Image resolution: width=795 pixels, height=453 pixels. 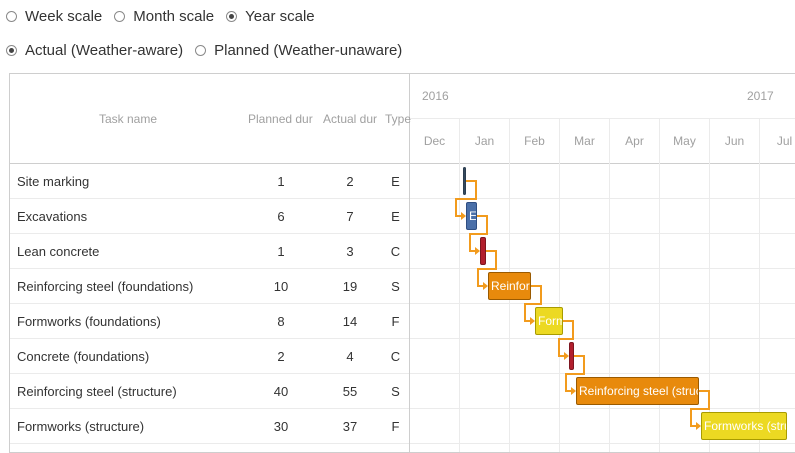 I want to click on scale-option-week-scale: Week scale, so click(x=54, y=16).